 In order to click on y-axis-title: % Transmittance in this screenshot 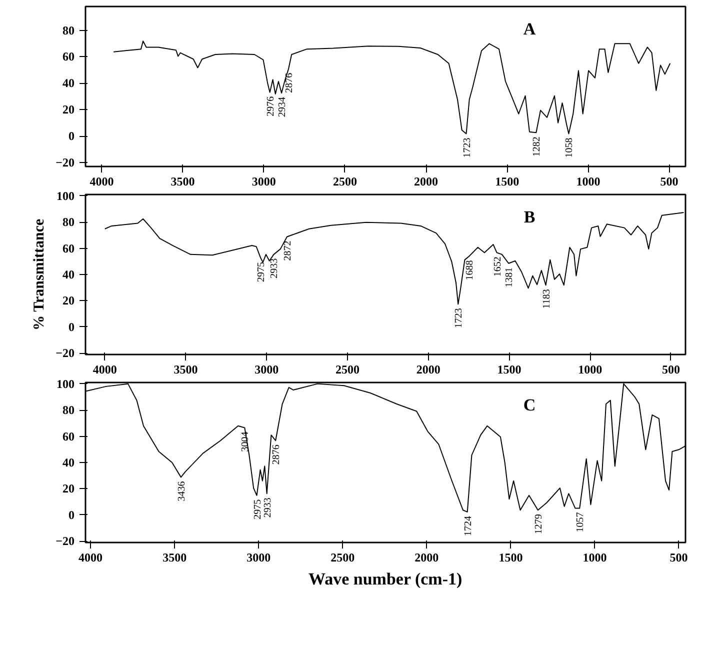, I will do `click(40, 274)`.